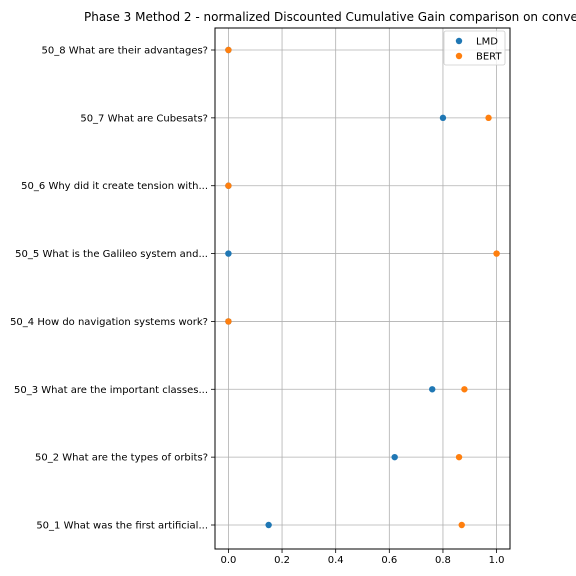 Image resolution: width=576 pixels, height=576 pixels. Describe the element at coordinates (443, 560) in the screenshot. I see `x-tick-label: 0.8` at that location.